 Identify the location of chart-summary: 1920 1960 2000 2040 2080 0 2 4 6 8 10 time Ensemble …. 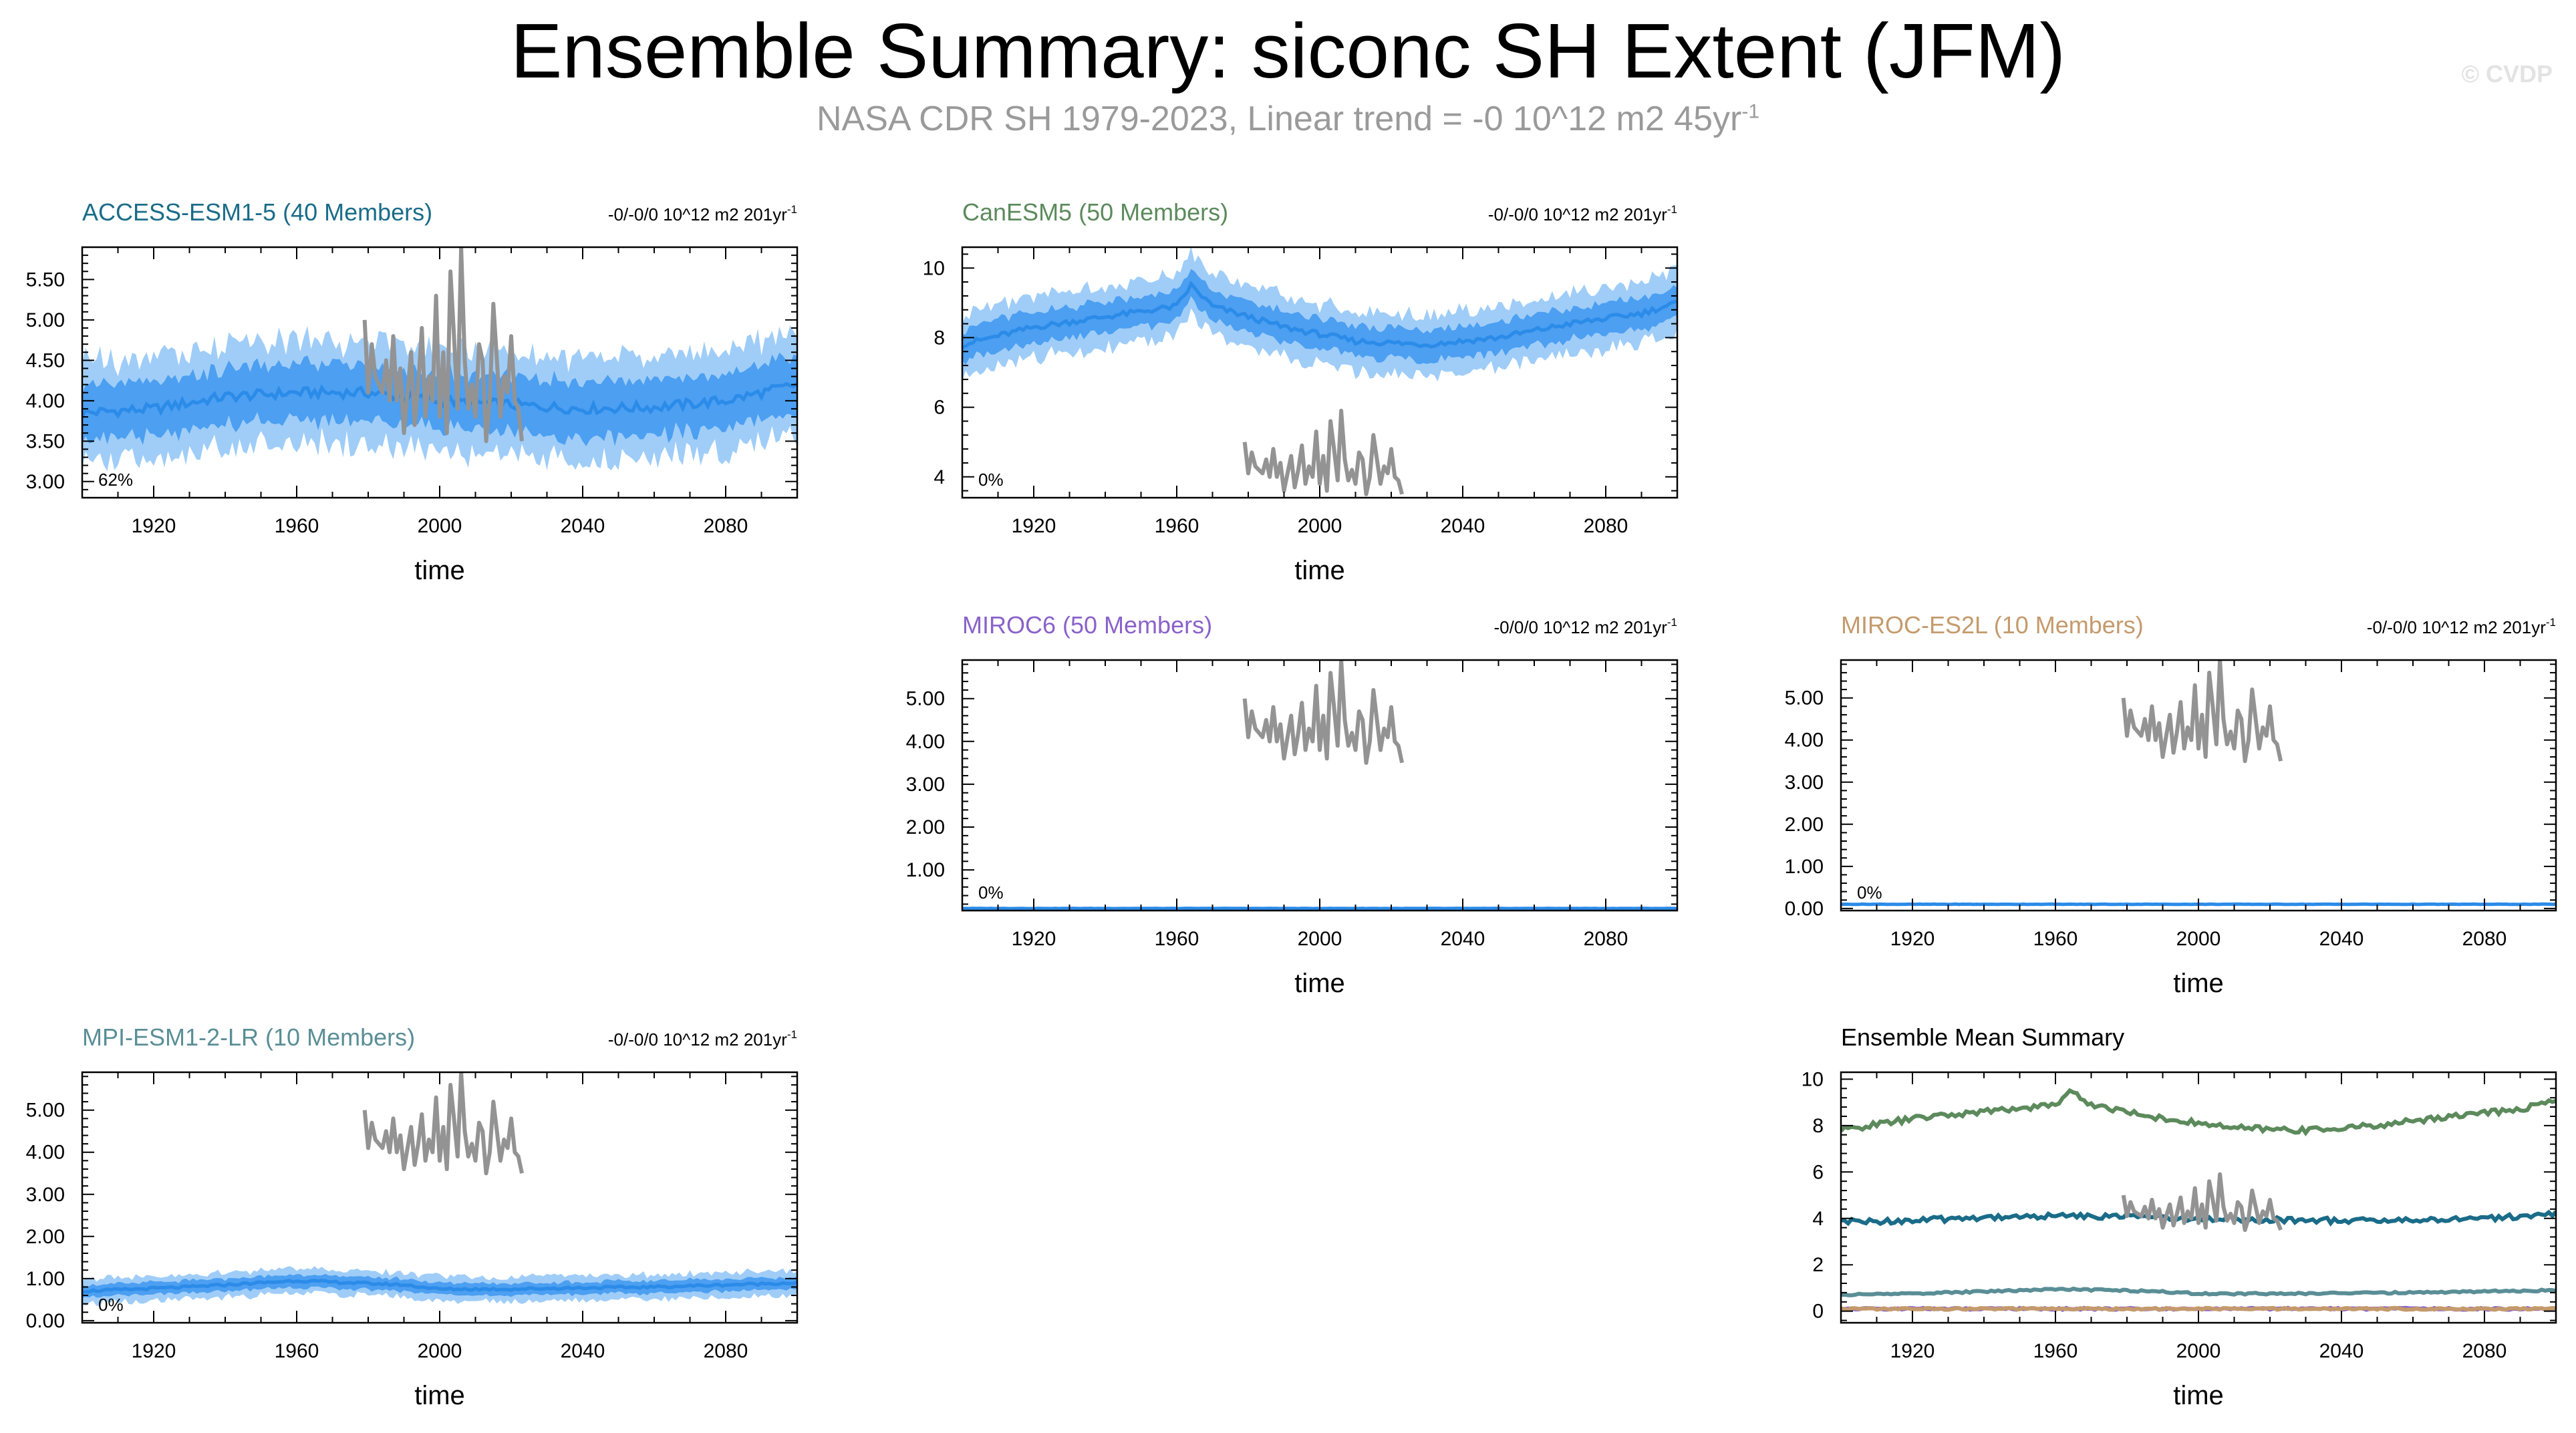
(2179, 1216).